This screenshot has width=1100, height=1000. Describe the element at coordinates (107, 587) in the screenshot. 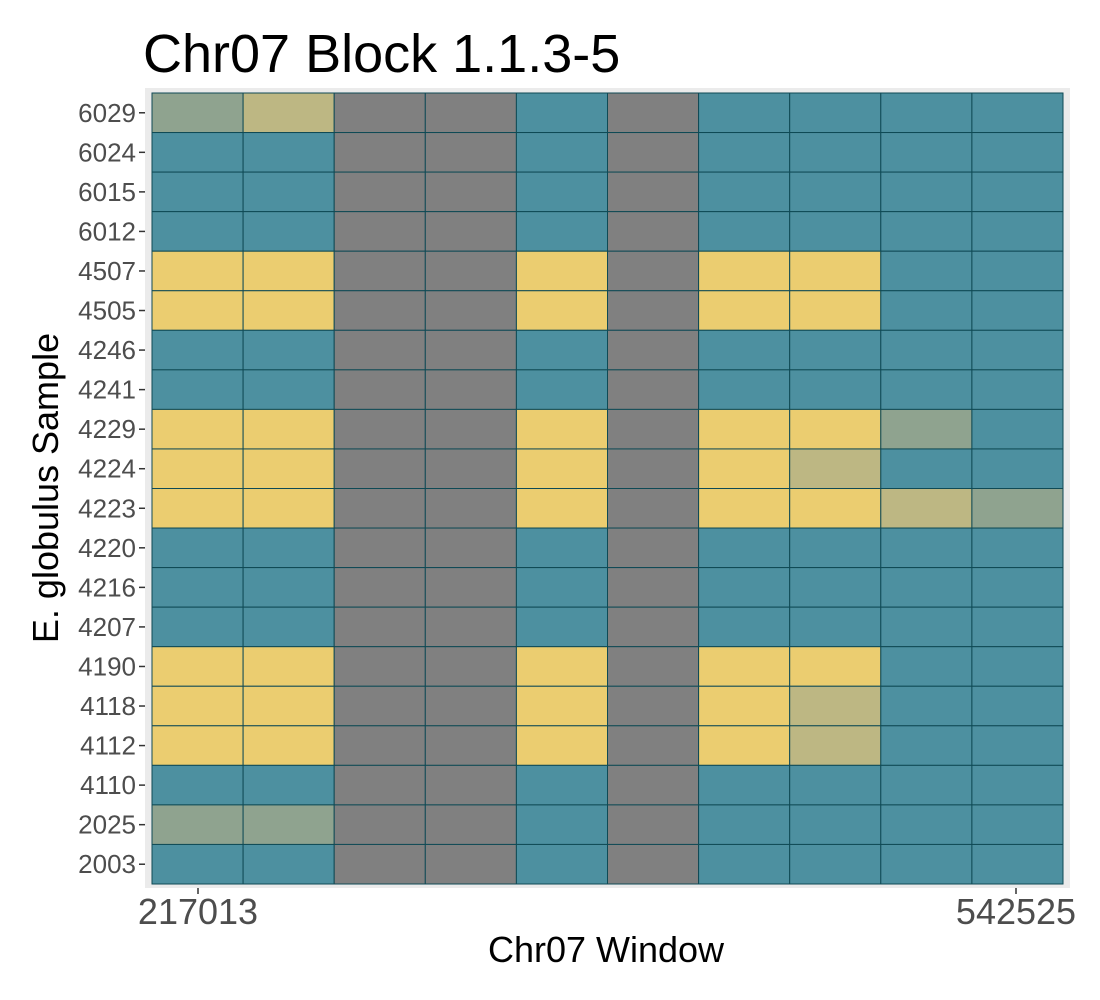

I see `y-tick-label: 4216` at that location.